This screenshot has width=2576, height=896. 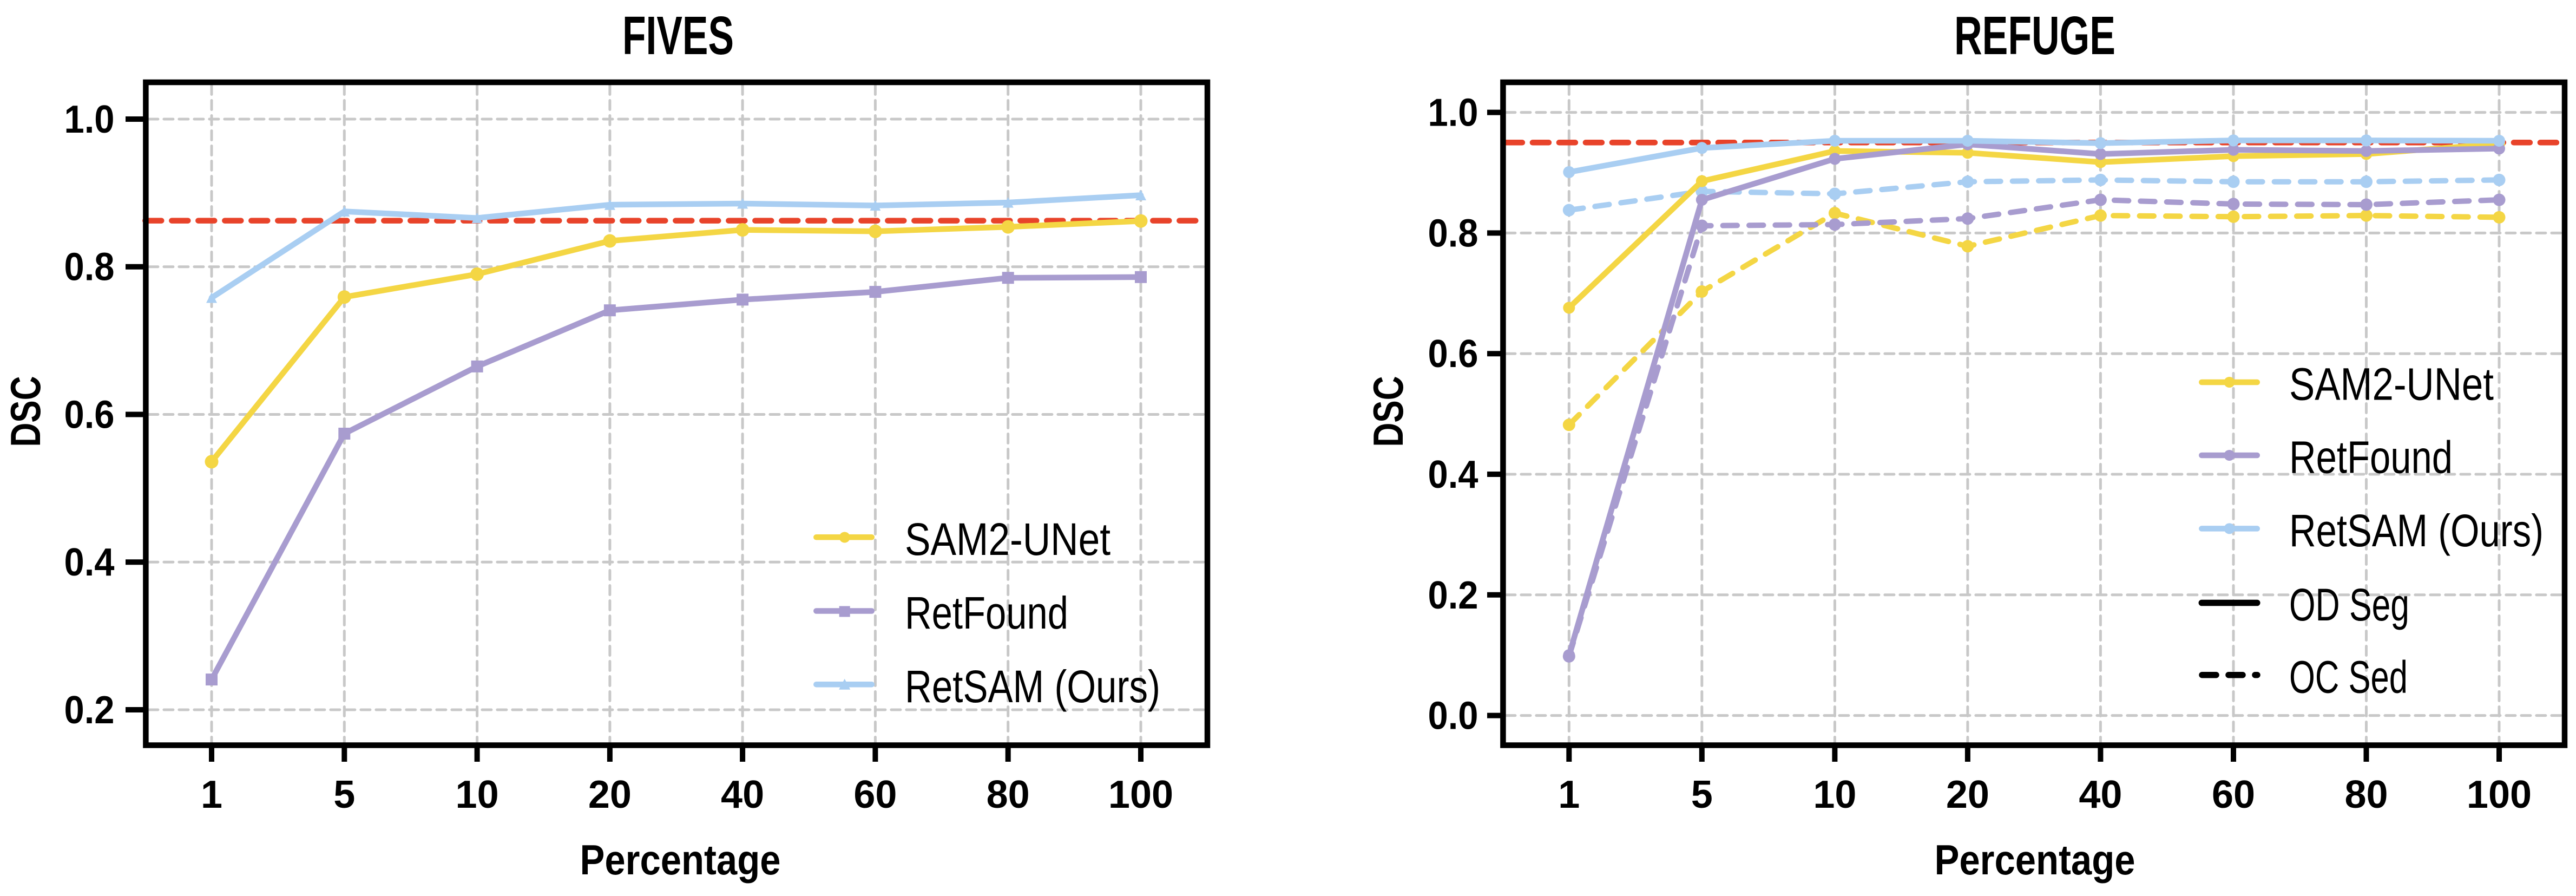 I want to click on svg-text: 0.0, so click(x=1453, y=716).